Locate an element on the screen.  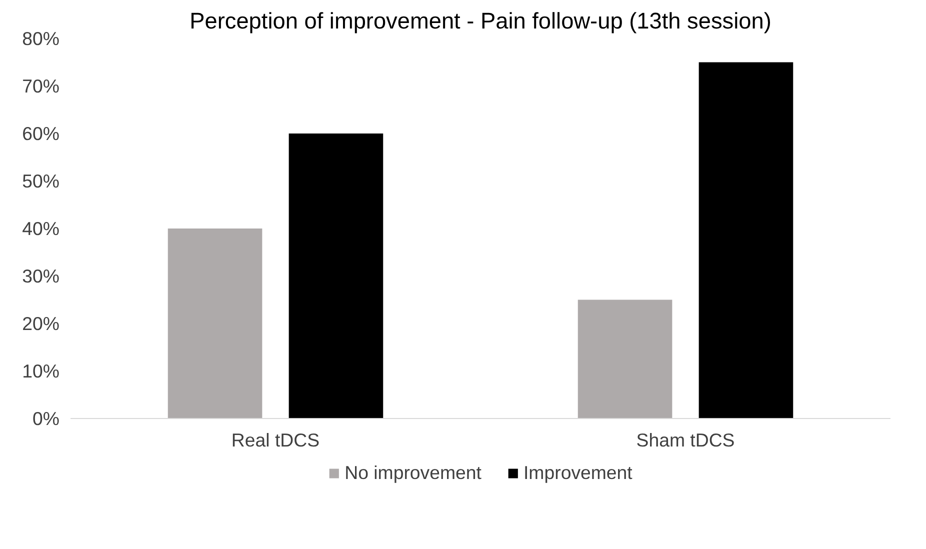
y-tick-label: 0% is located at coordinates (46, 418).